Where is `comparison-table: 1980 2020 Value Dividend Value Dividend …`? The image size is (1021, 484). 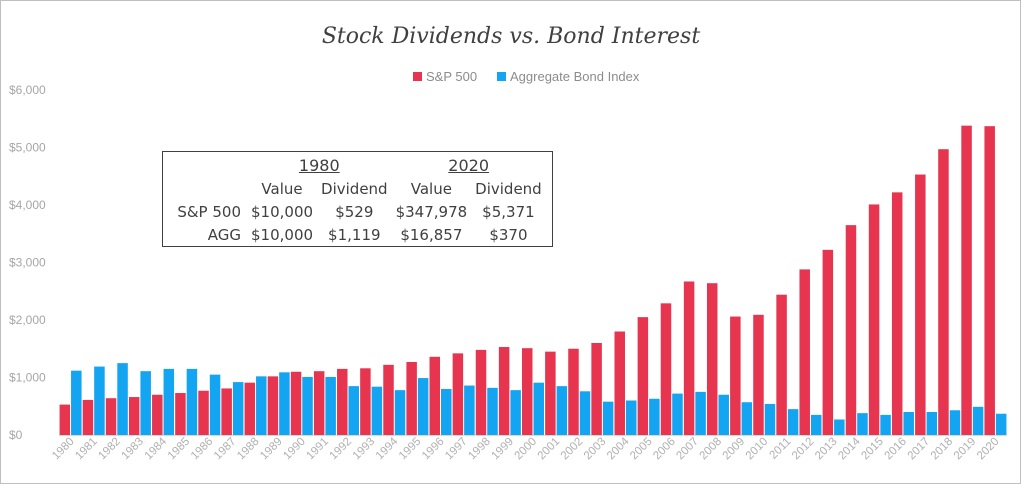 comparison-table: 1980 2020 Value Dividend Value Dividend … is located at coordinates (357, 199).